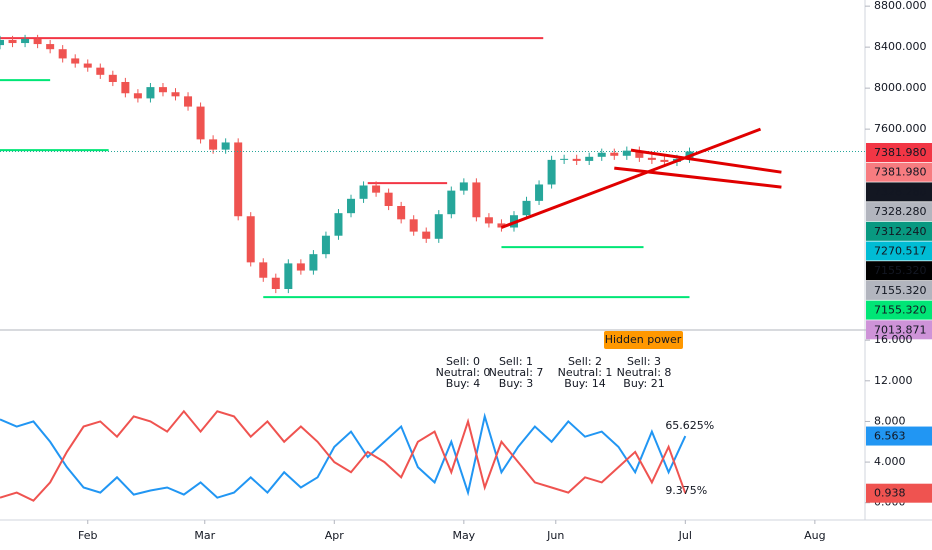  Describe the element at coordinates (900, 128) in the screenshot. I see `y-tick-label: 7600.000` at that location.